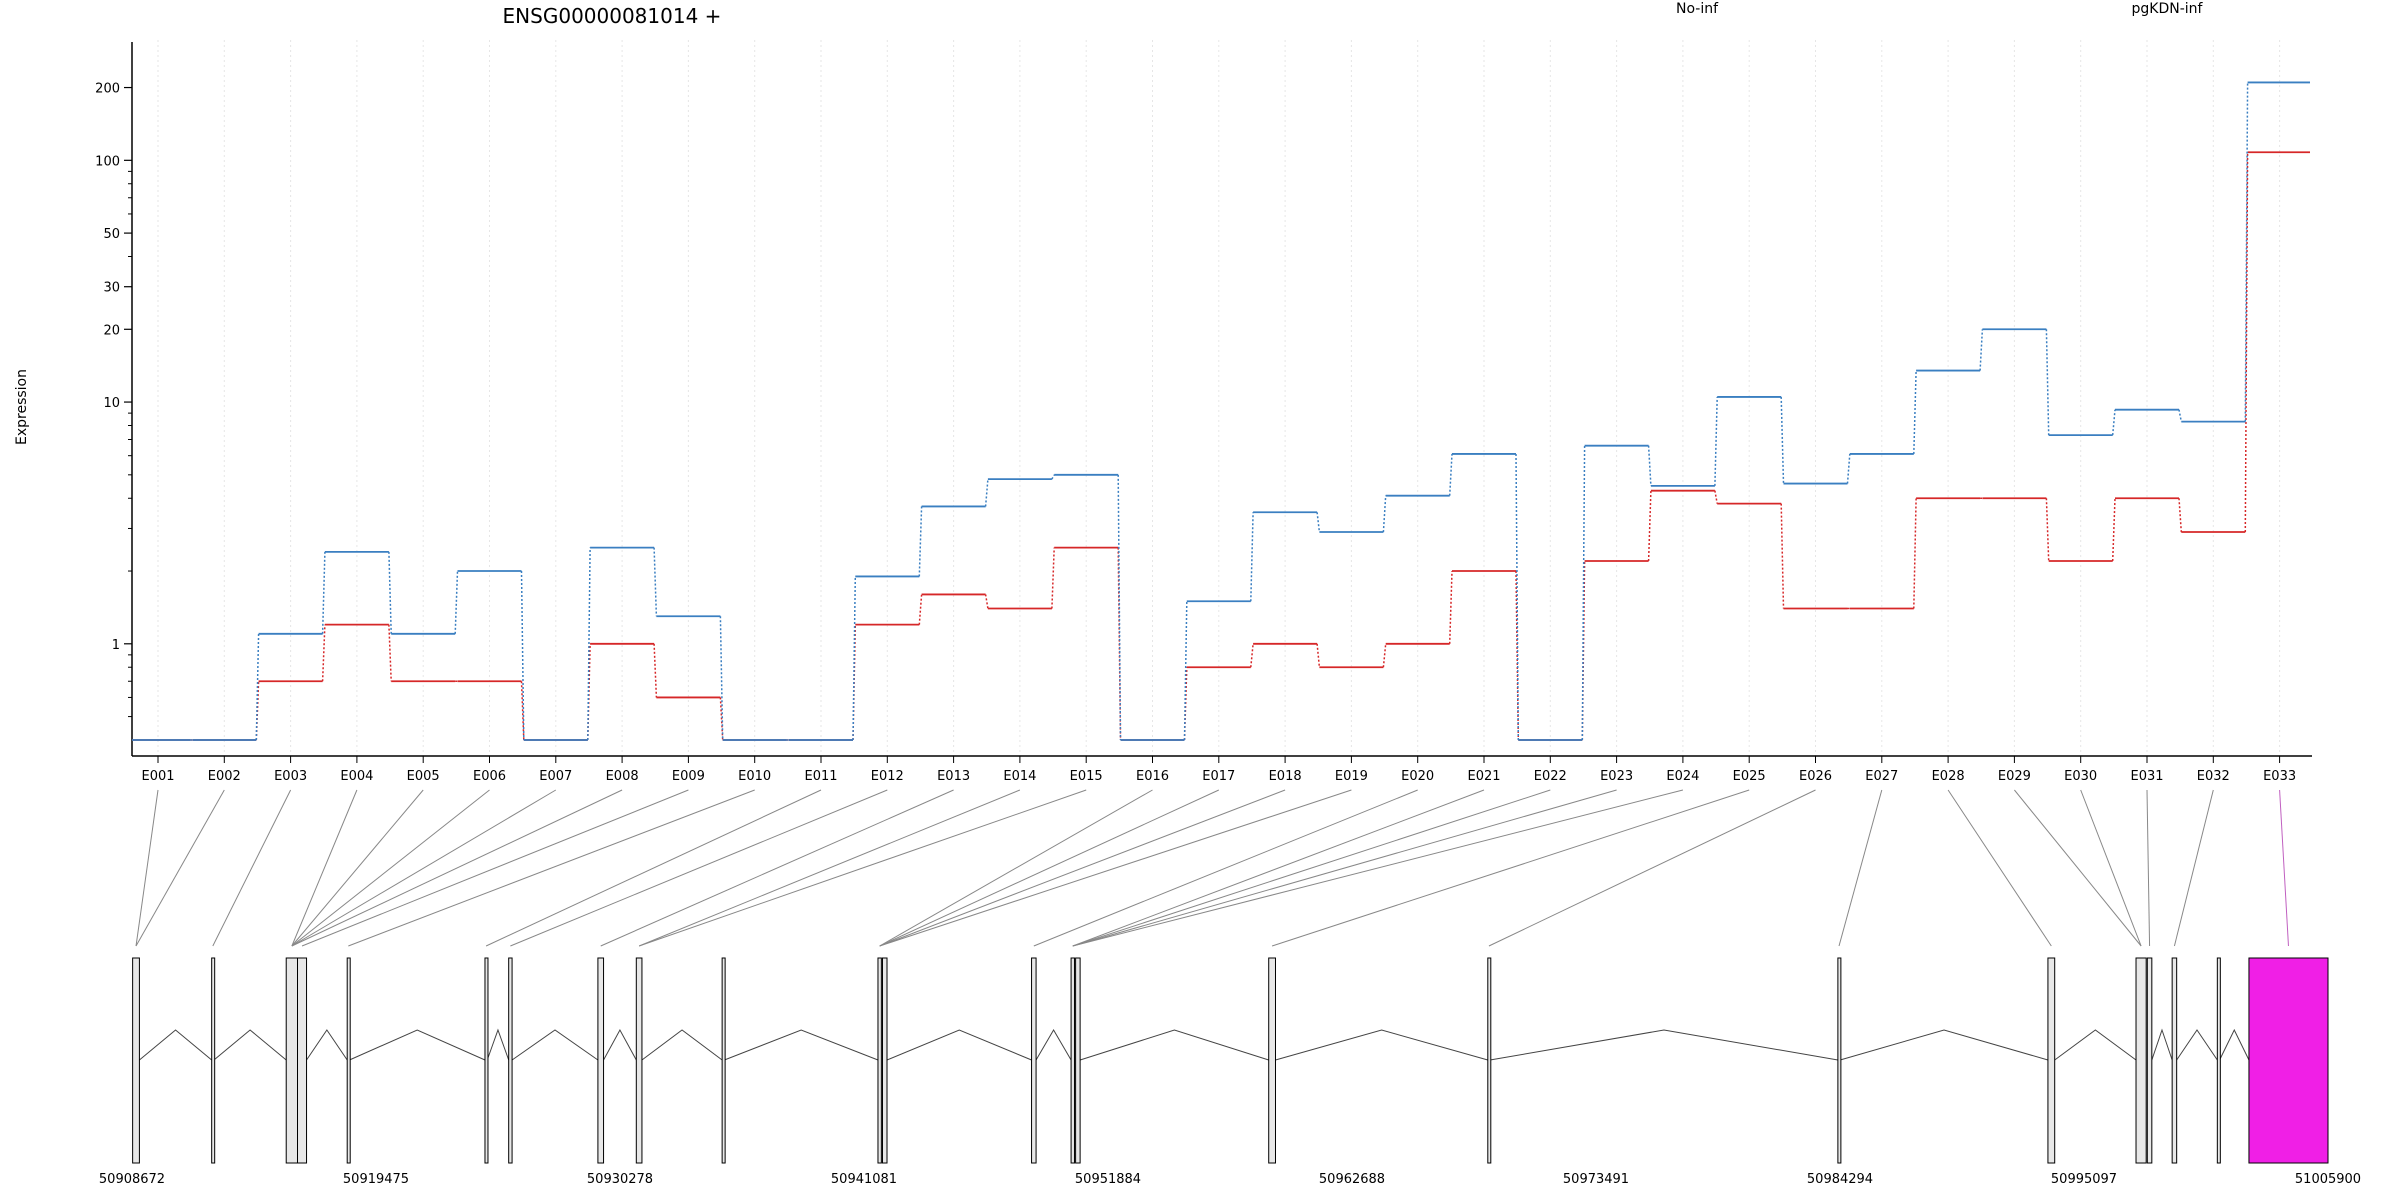 This screenshot has height=1200, width=2400. I want to click on exon-label: E022, so click(1550, 776).